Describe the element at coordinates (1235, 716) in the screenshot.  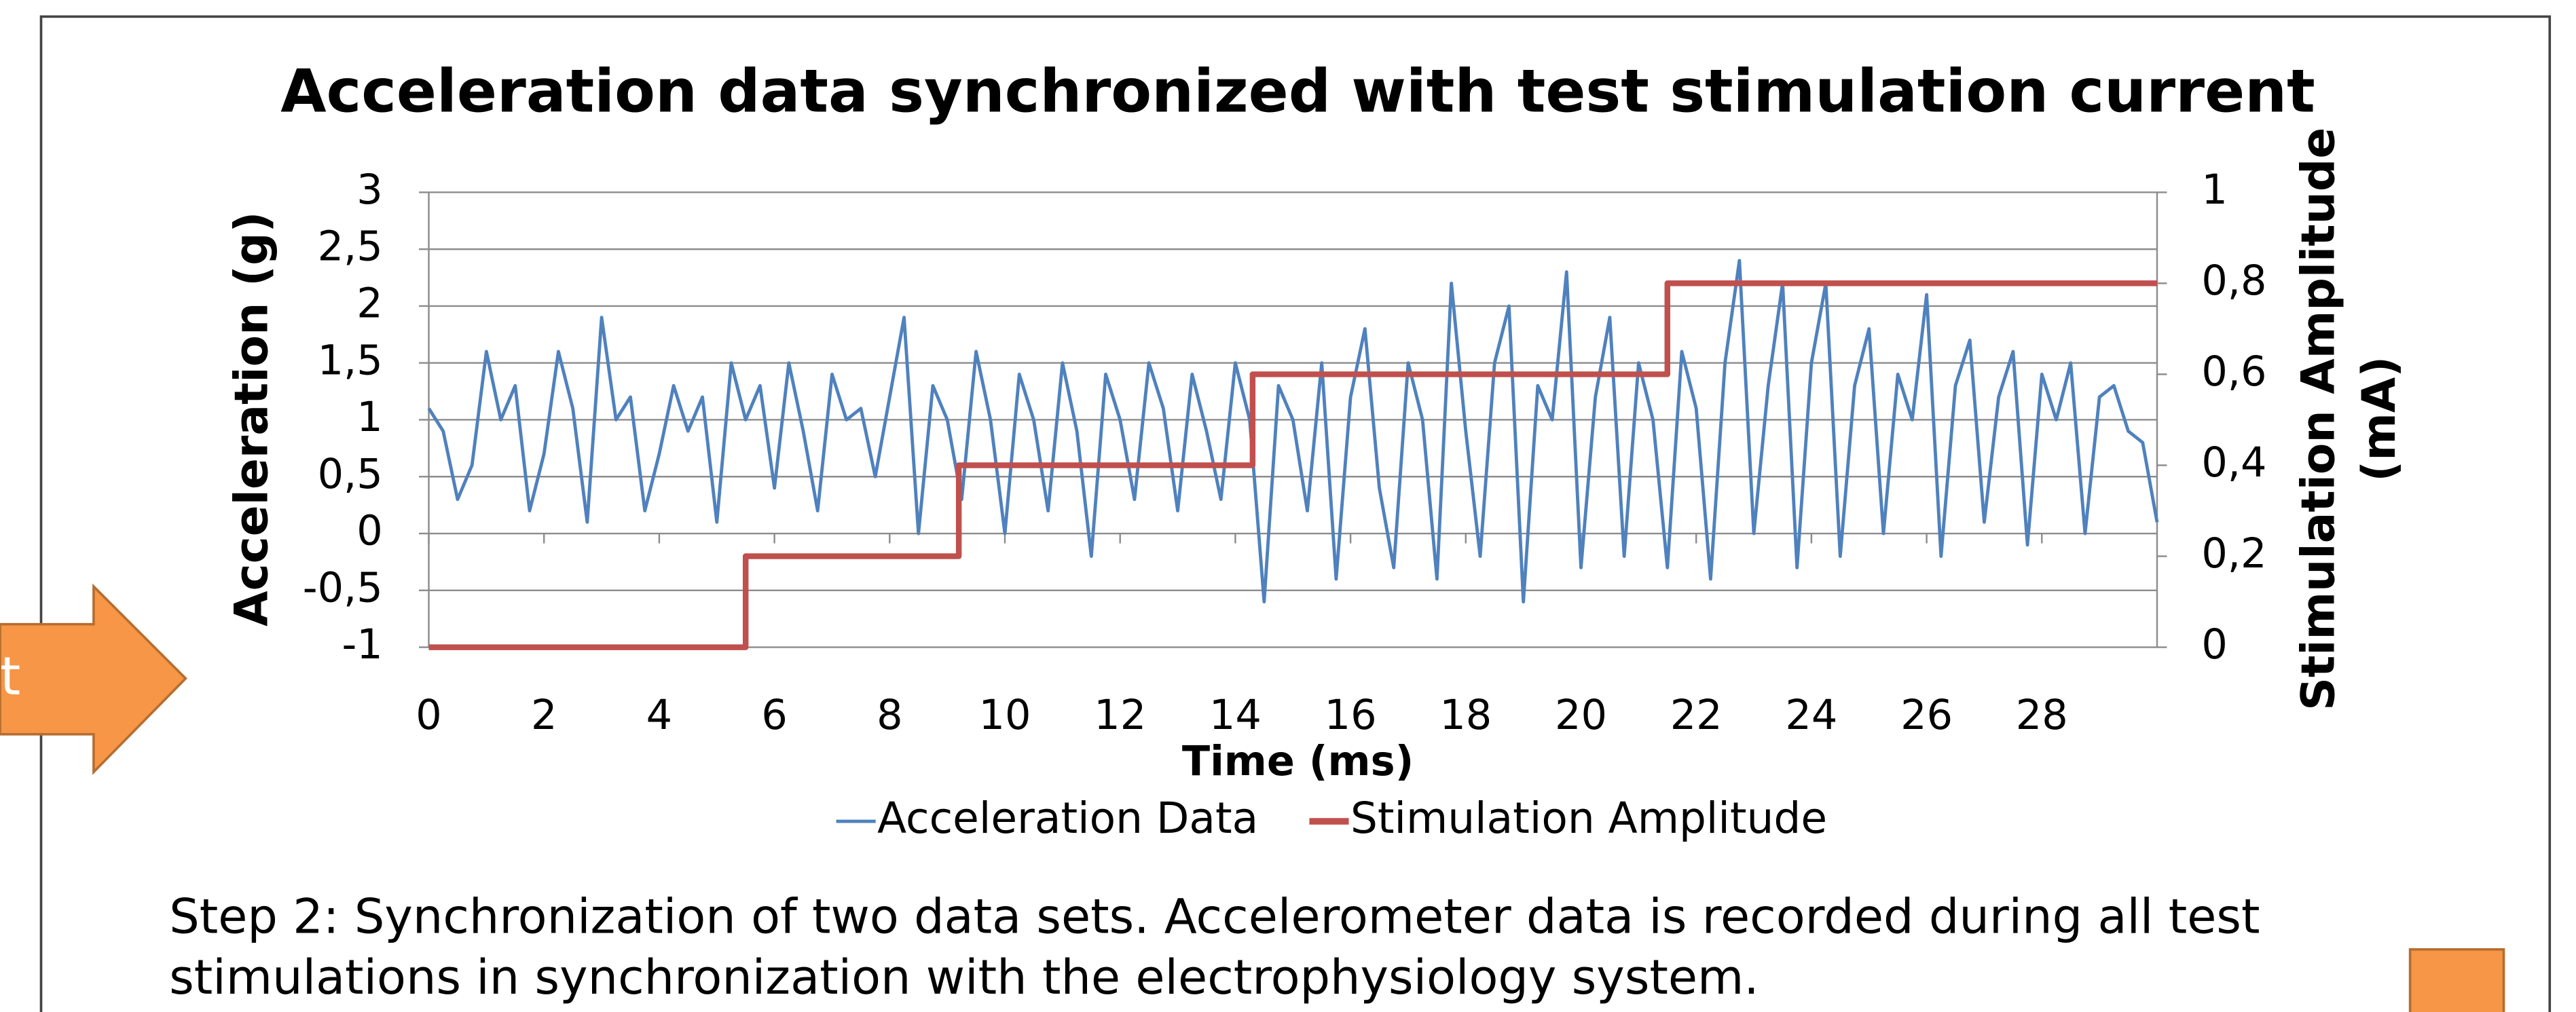
I see `x-tick-label: 14` at that location.